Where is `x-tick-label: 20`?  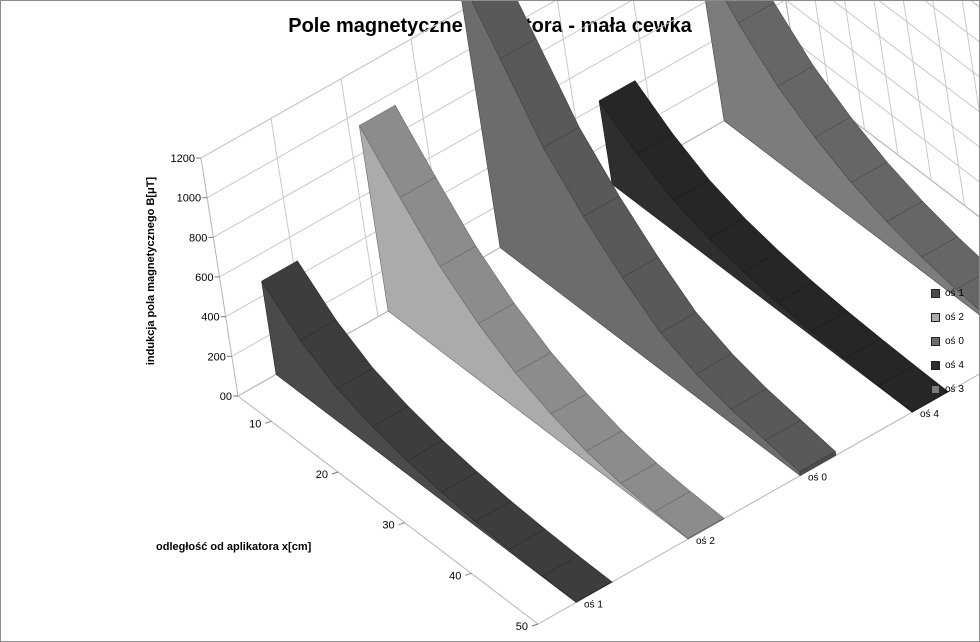 x-tick-label: 20 is located at coordinates (322, 475).